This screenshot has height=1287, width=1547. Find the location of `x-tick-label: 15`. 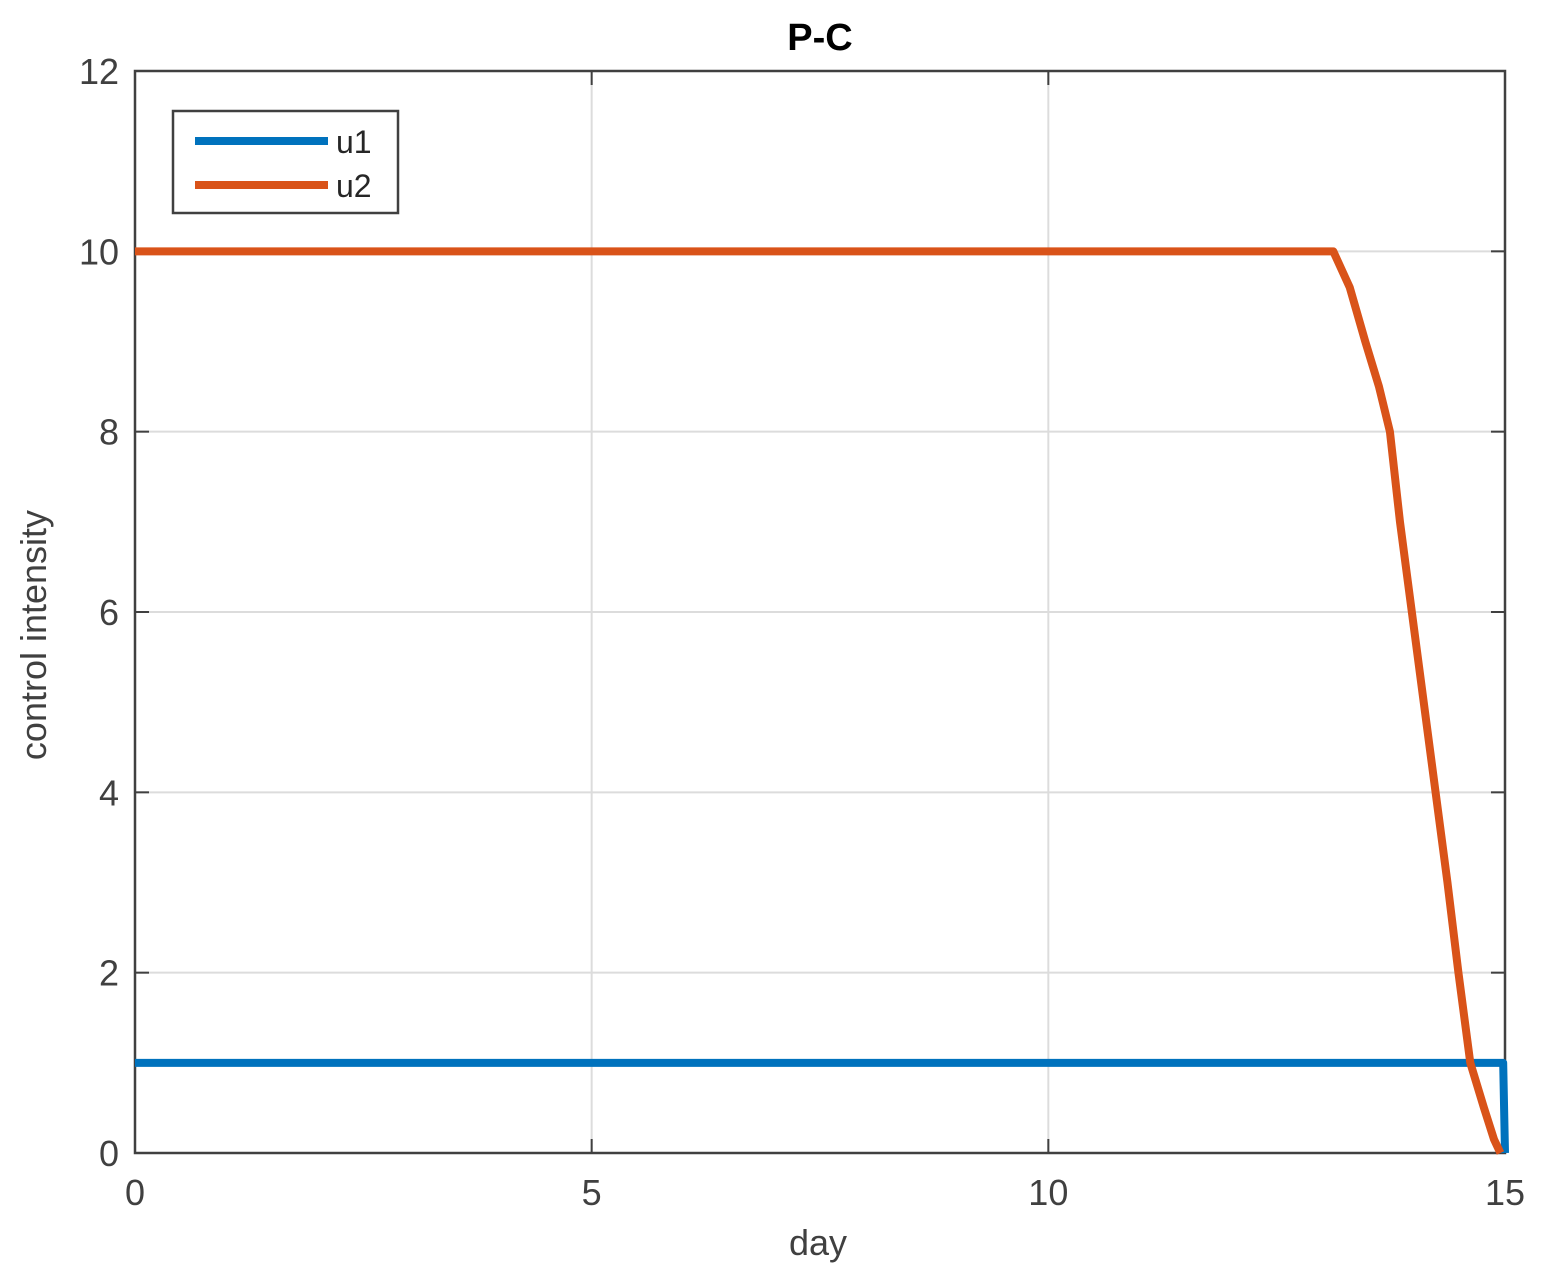

x-tick-label: 15 is located at coordinates (1505, 1192).